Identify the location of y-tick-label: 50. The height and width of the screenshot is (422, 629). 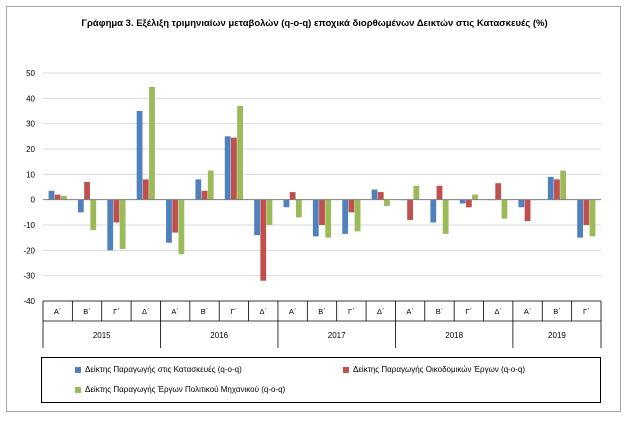
(30, 73).